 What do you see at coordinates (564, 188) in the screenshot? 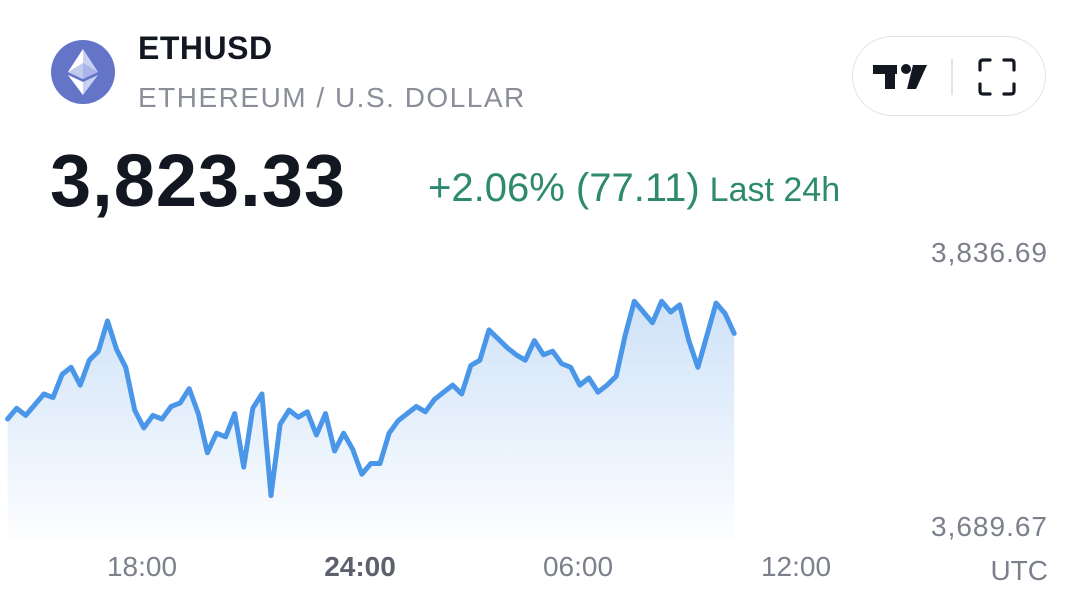
I see `price-change-value: +2.06% (77.11)` at bounding box center [564, 188].